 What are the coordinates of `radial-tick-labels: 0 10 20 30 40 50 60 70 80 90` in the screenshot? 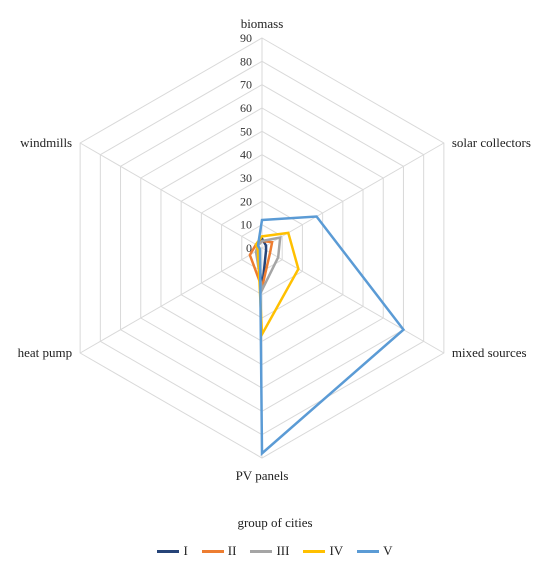 It's located at (246, 143).